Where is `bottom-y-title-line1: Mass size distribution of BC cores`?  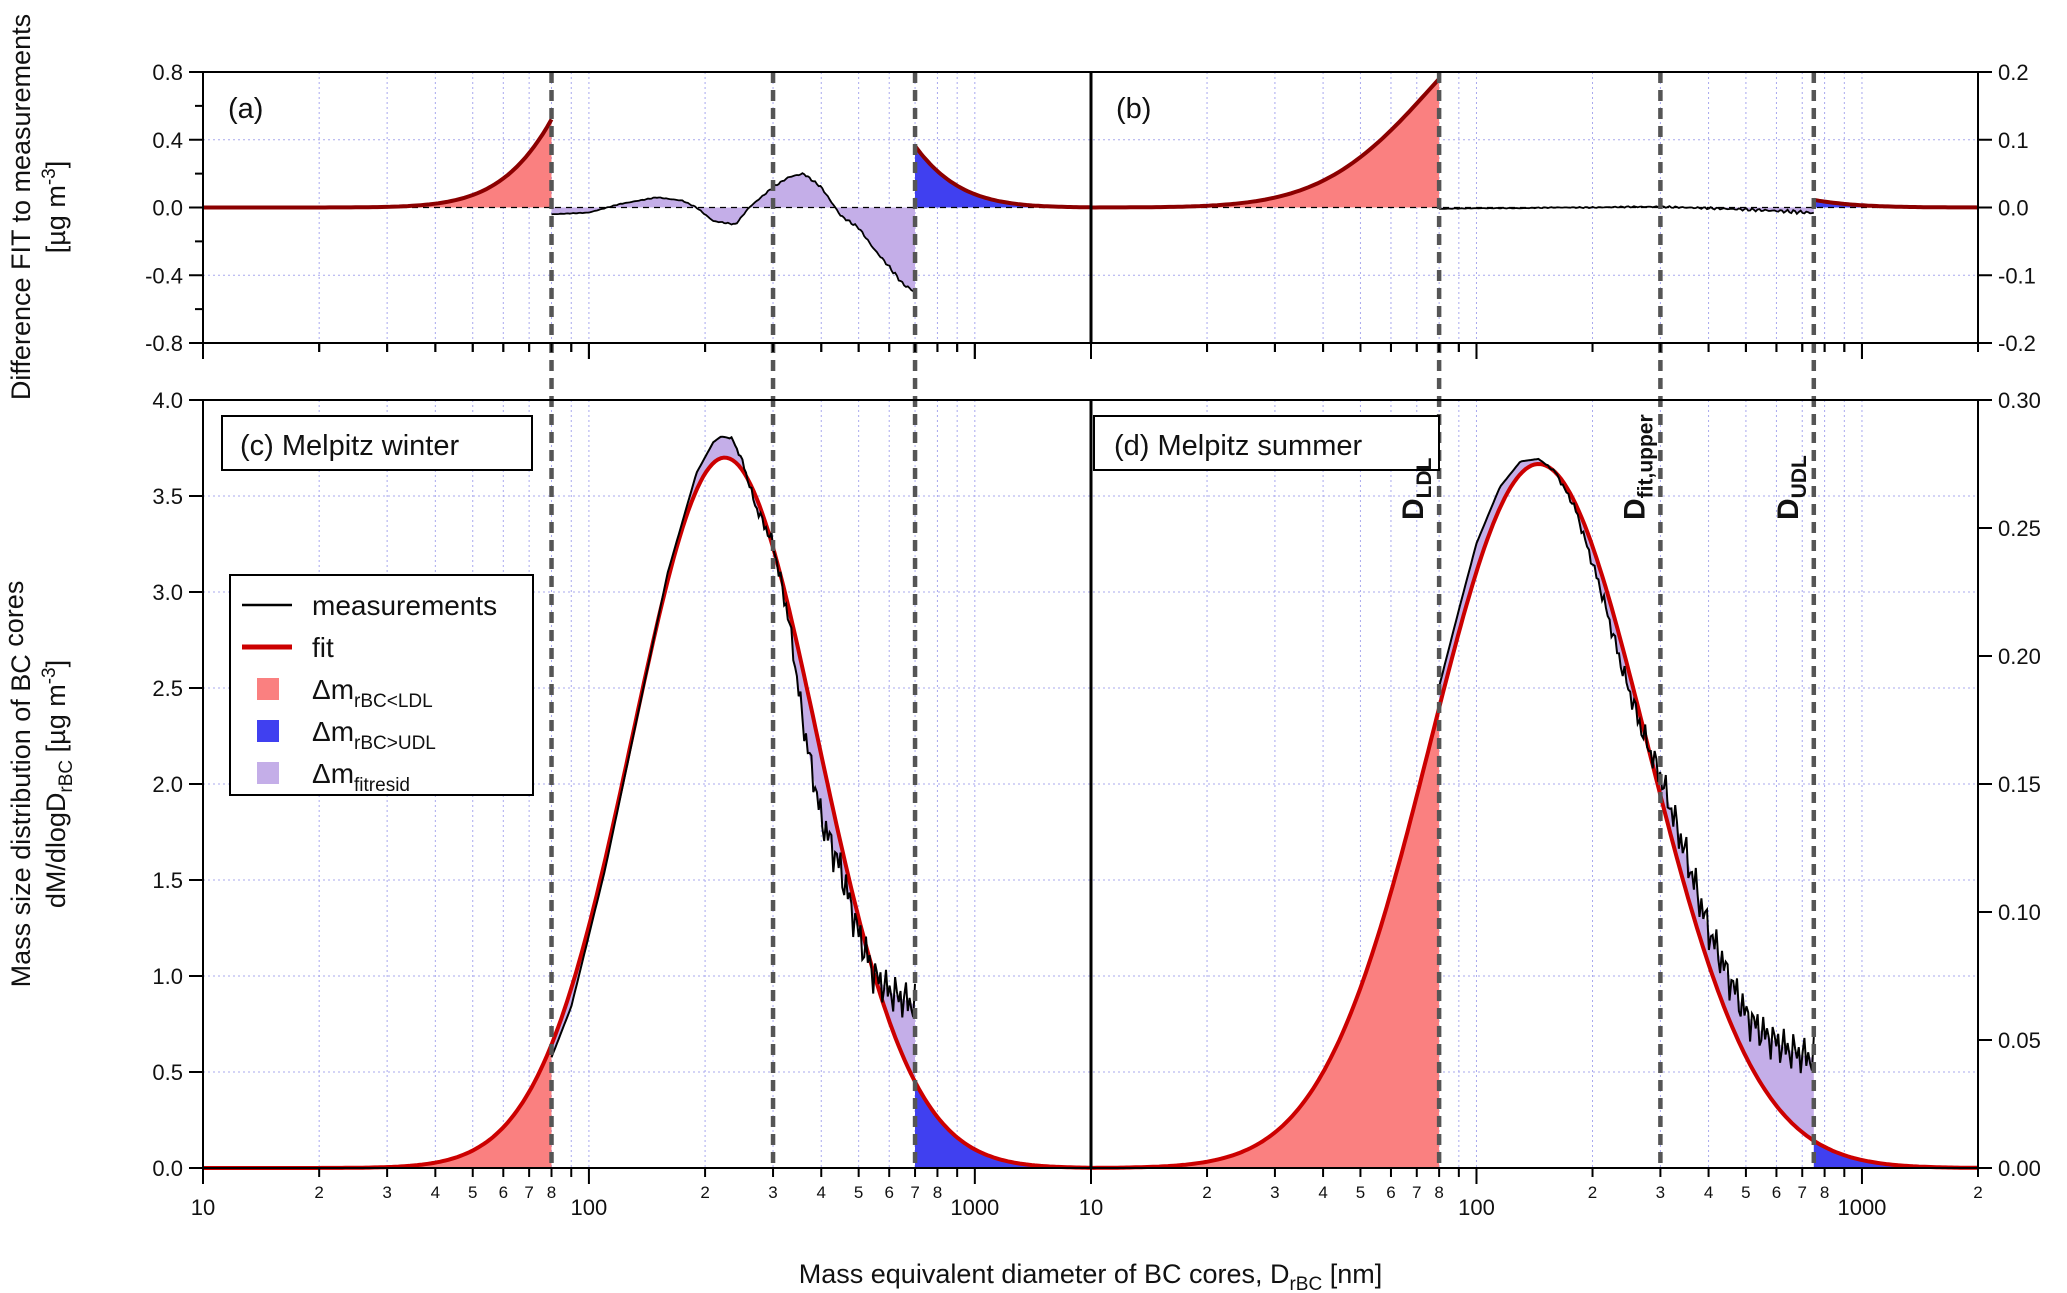 bottom-y-title-line1: Mass size distribution of BC cores is located at coordinates (18, 784).